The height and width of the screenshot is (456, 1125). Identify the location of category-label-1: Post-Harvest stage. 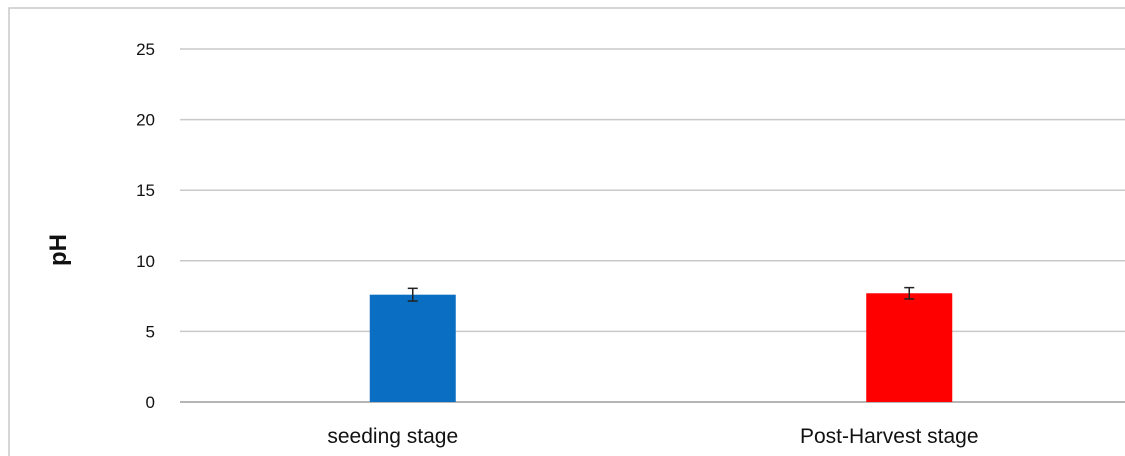
(889, 436).